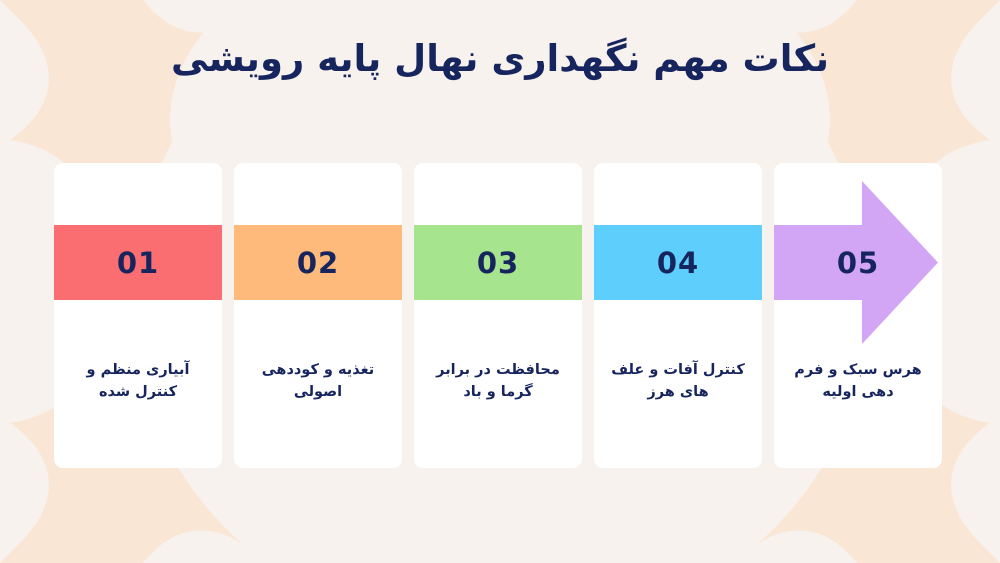  Describe the element at coordinates (498, 381) in the screenshot. I see `step-label-3: محافظت در برابر گرما و باد` at that location.